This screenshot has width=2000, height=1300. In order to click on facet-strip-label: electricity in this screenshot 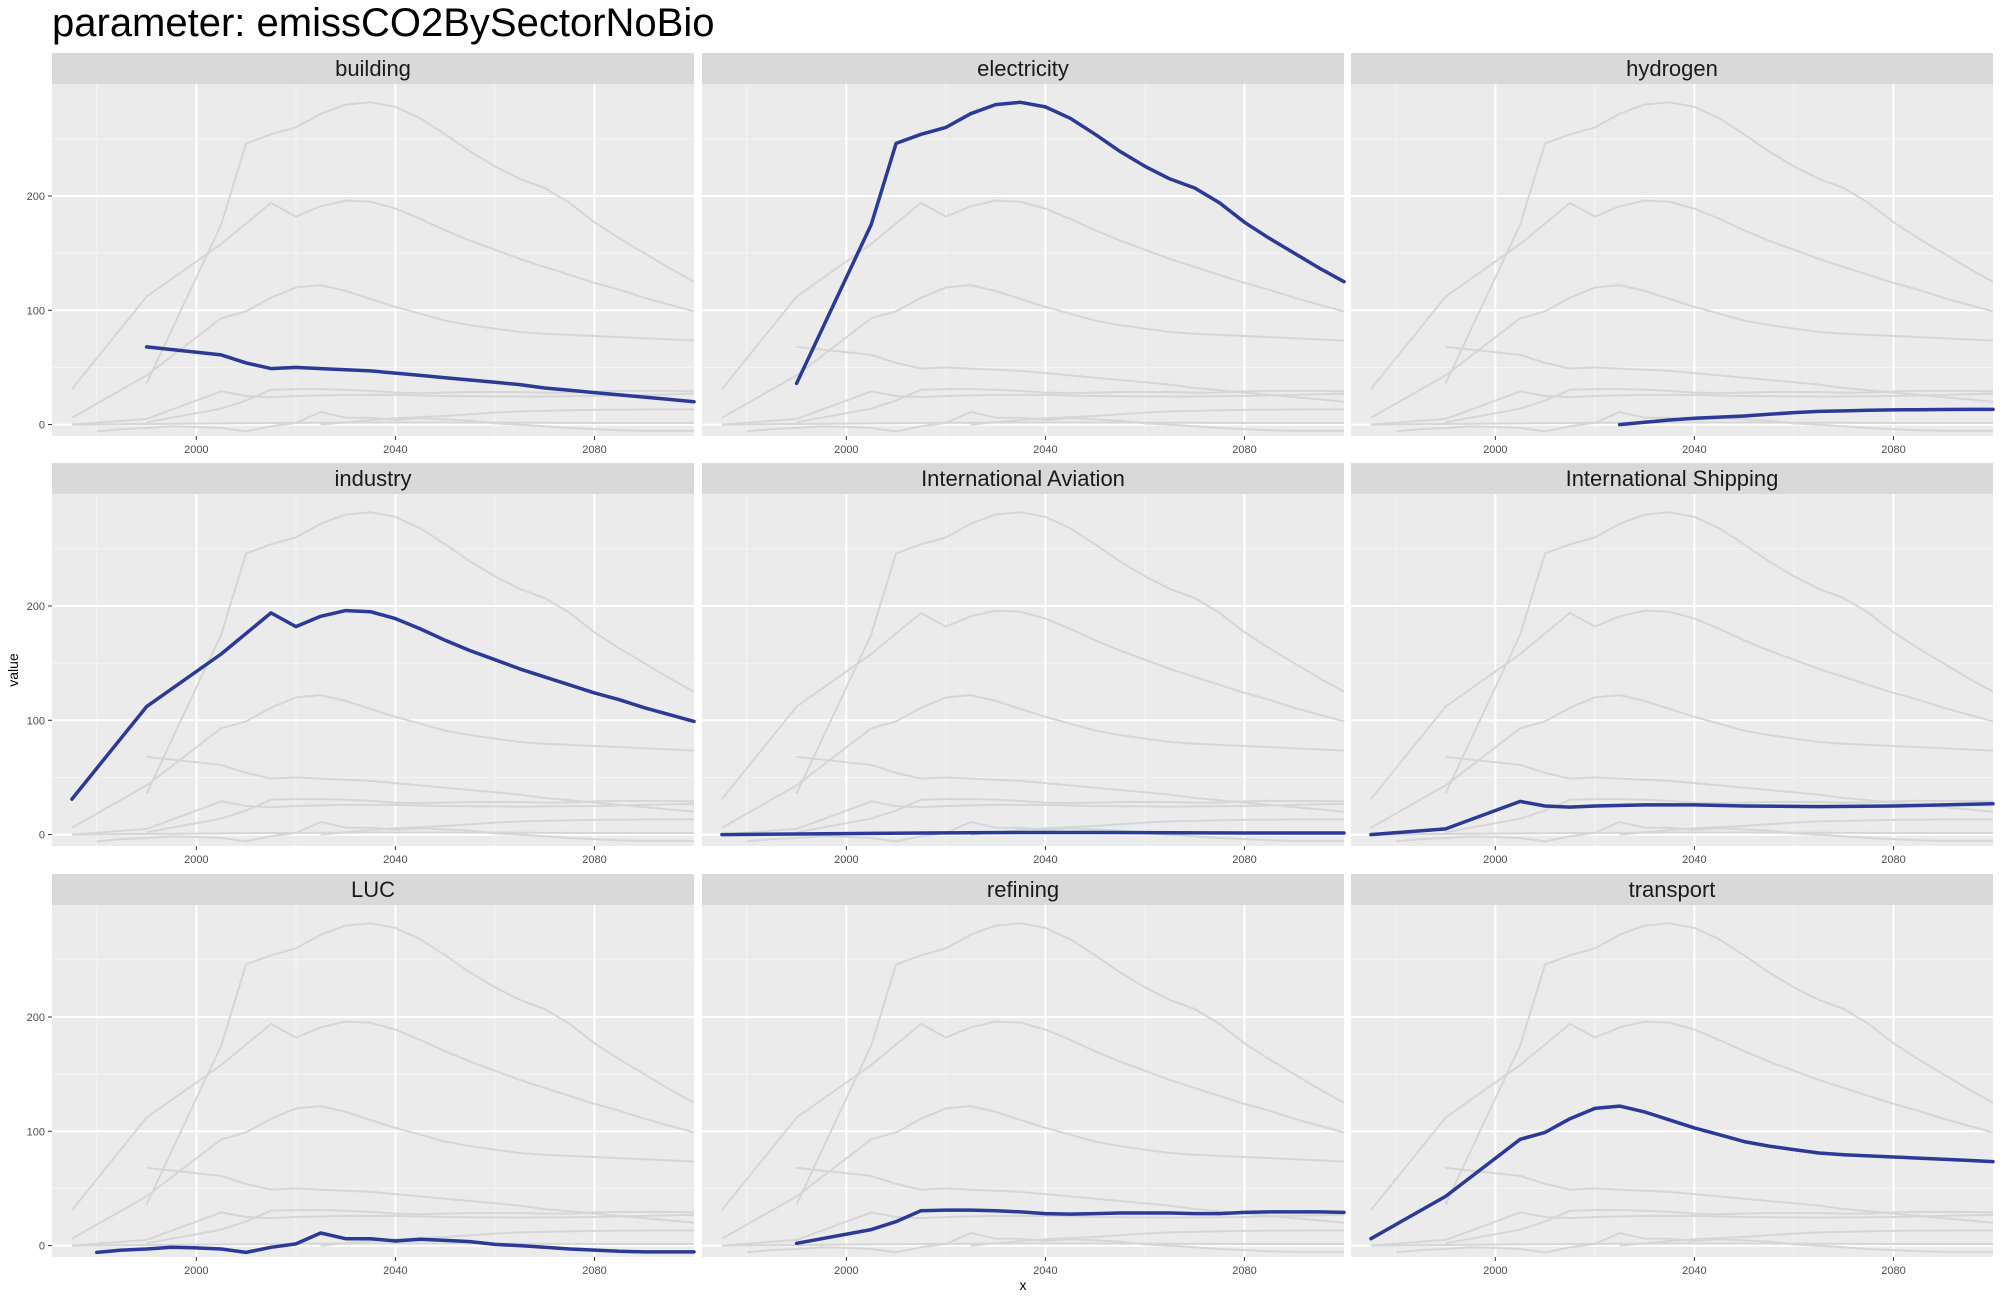, I will do `click(1023, 68)`.